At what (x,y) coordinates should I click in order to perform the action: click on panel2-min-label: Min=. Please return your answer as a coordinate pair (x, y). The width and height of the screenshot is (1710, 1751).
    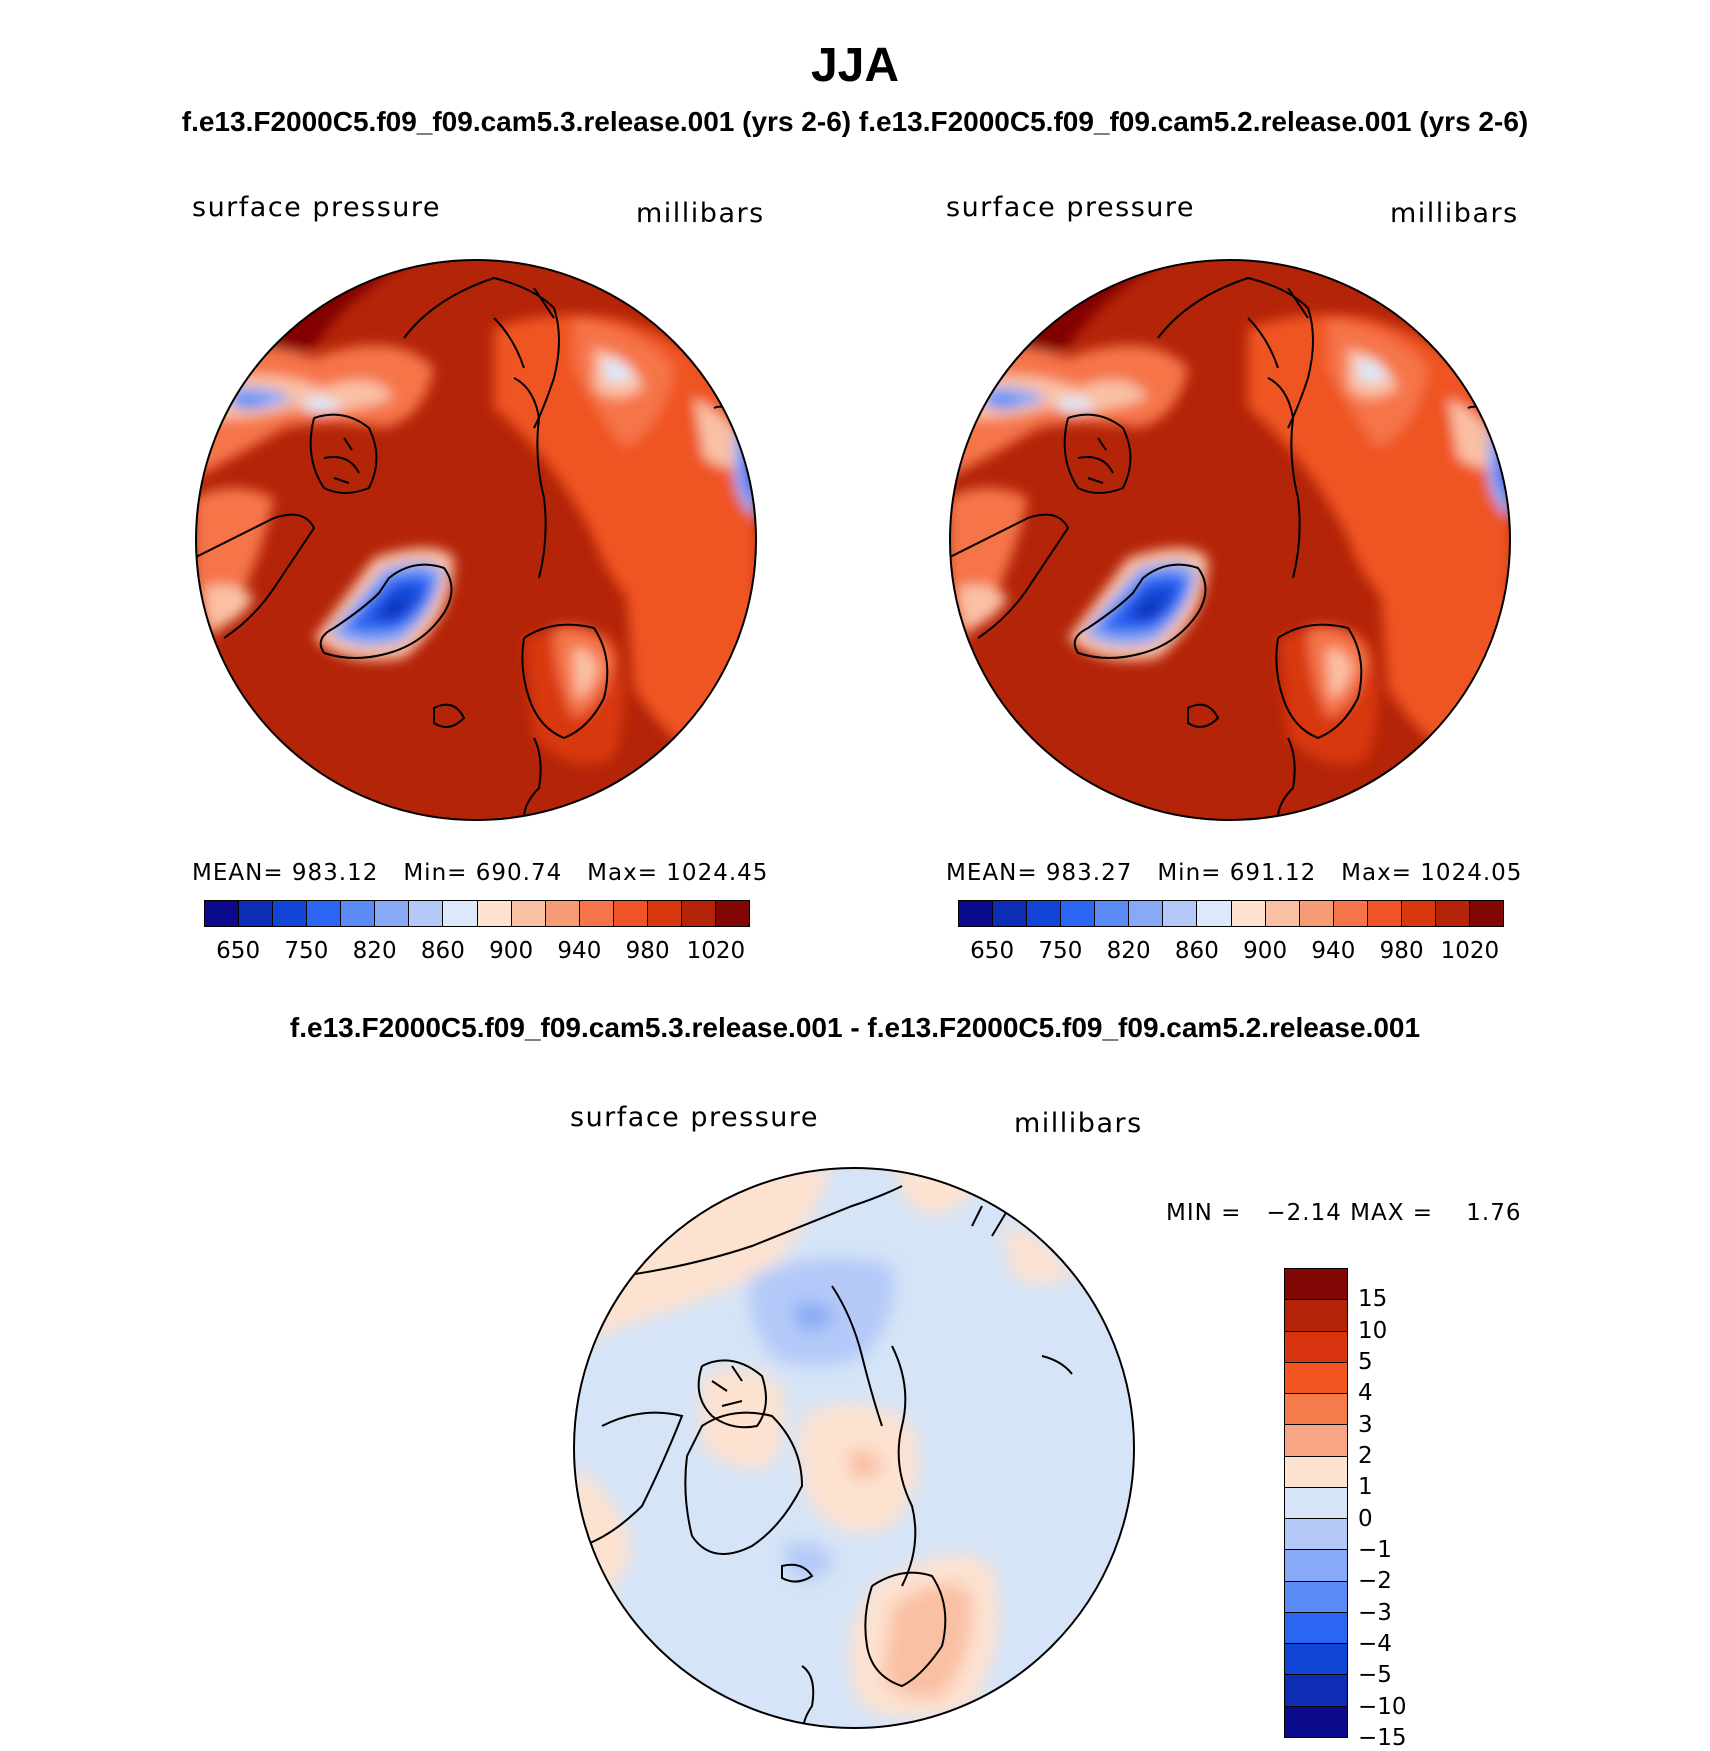
    Looking at the image, I should click on (1189, 873).